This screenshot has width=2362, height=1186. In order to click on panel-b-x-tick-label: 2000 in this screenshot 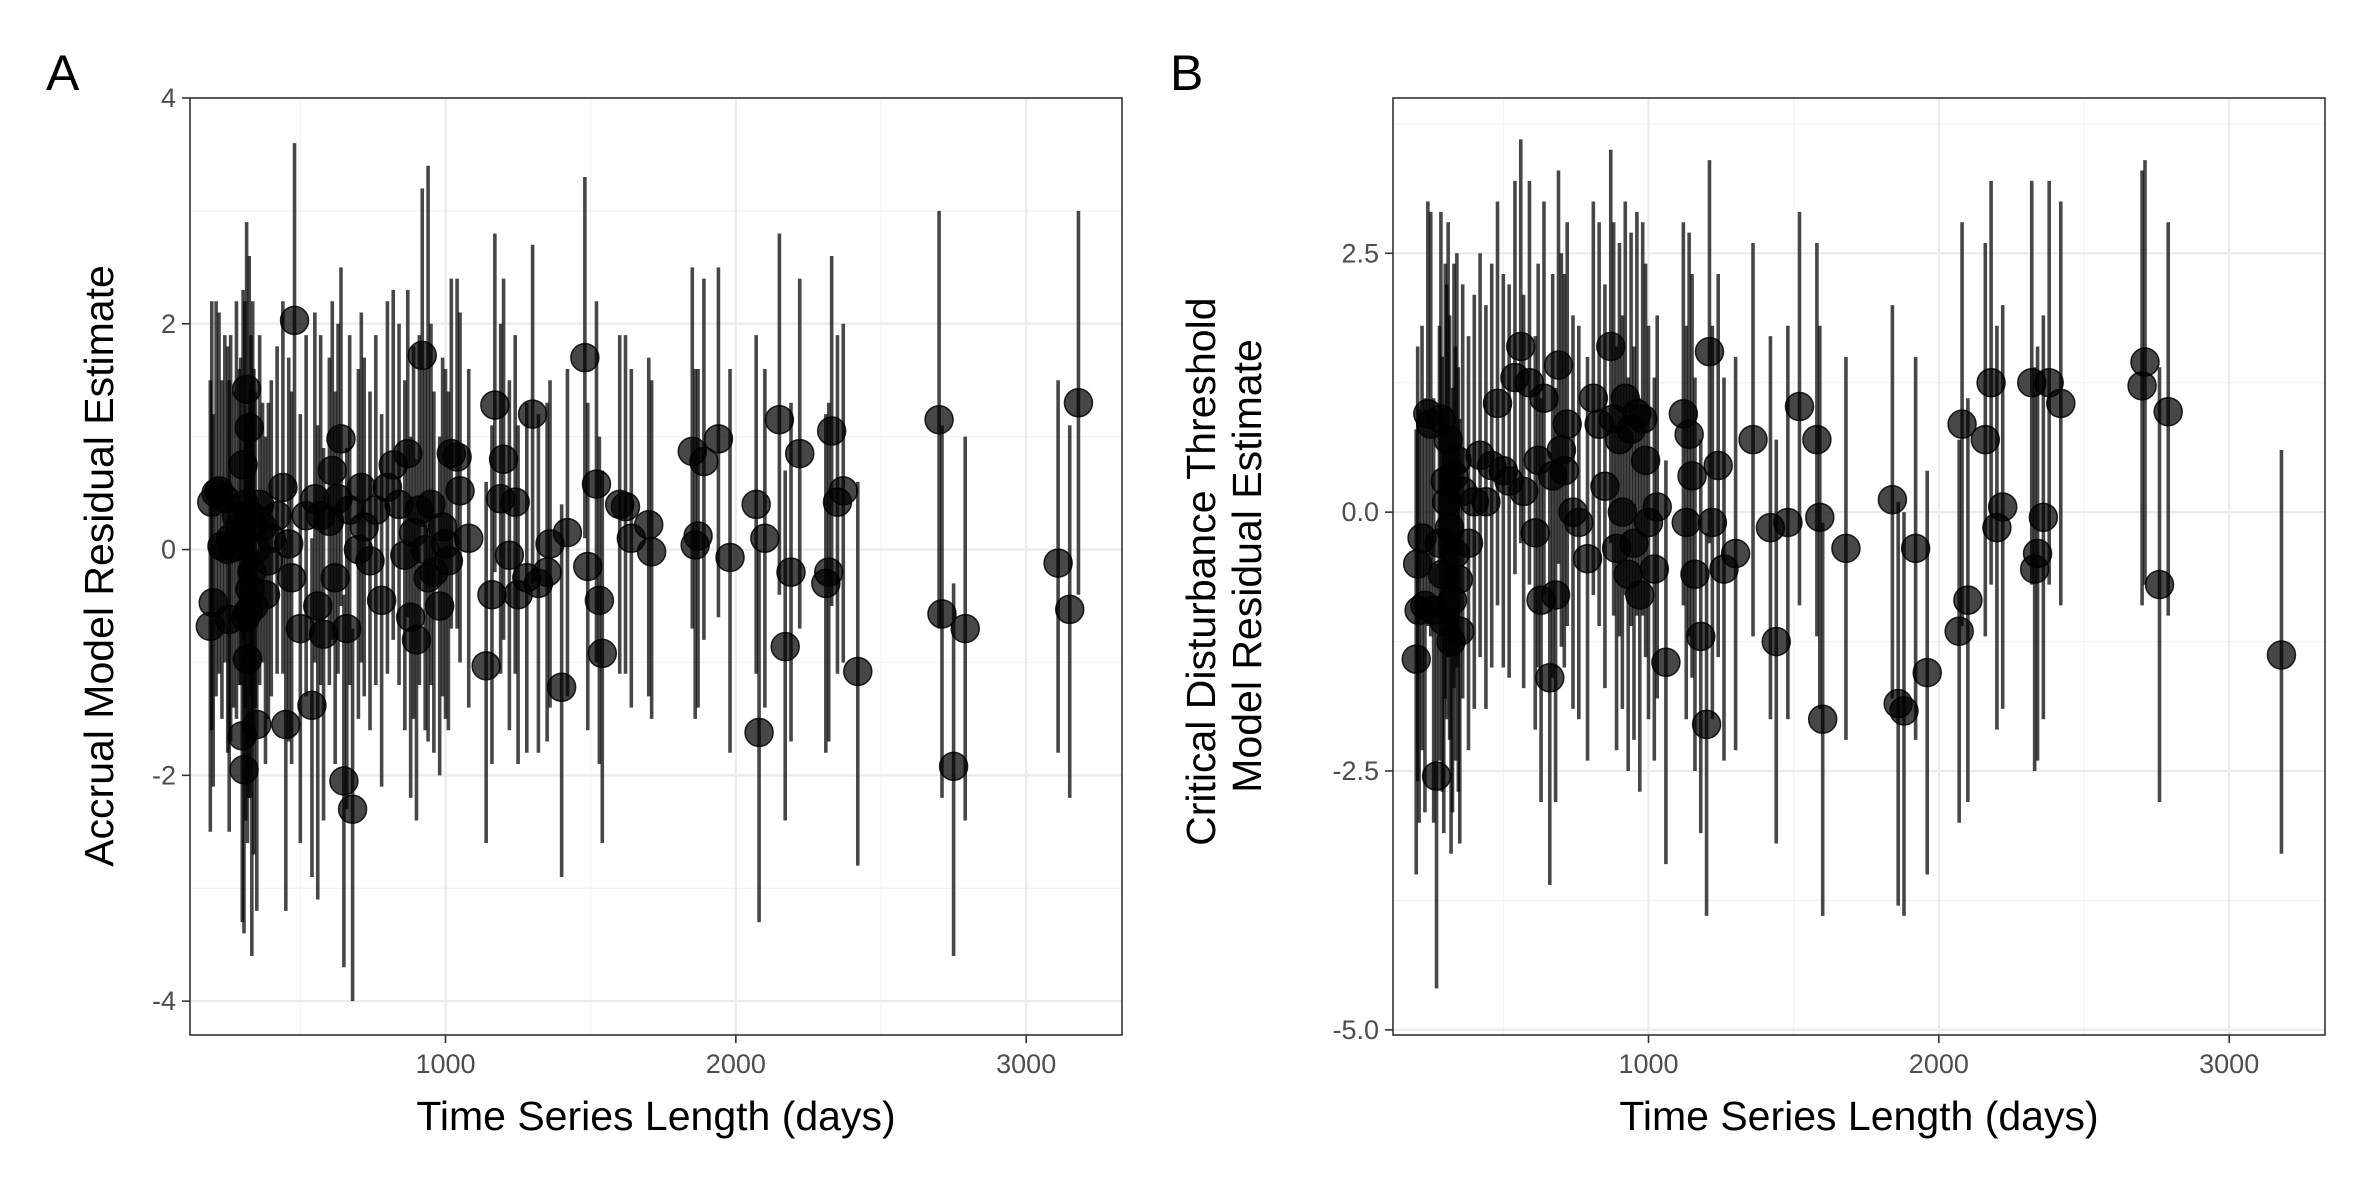, I will do `click(1939, 1064)`.